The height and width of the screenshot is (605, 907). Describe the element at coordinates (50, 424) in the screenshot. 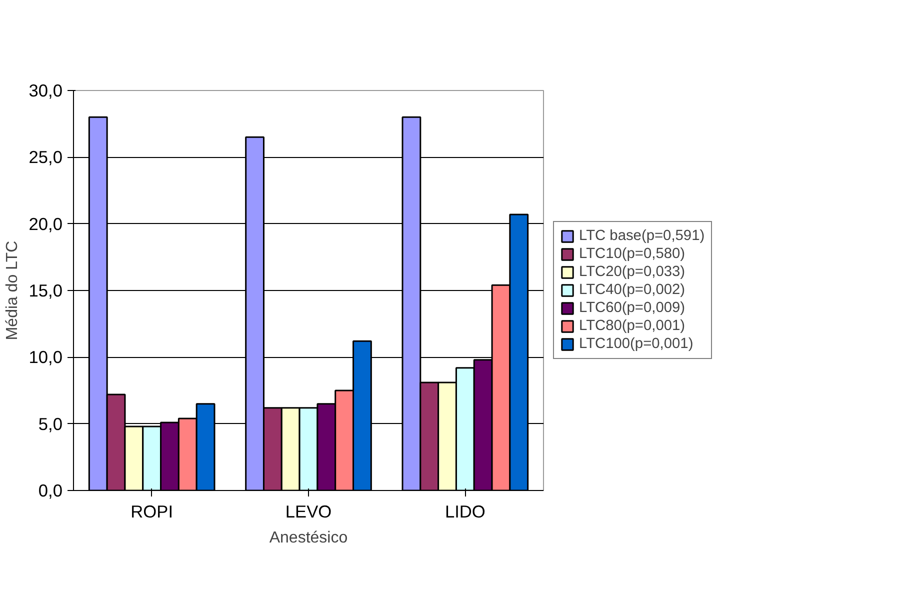

I see `y-tick-label: 5,0` at that location.